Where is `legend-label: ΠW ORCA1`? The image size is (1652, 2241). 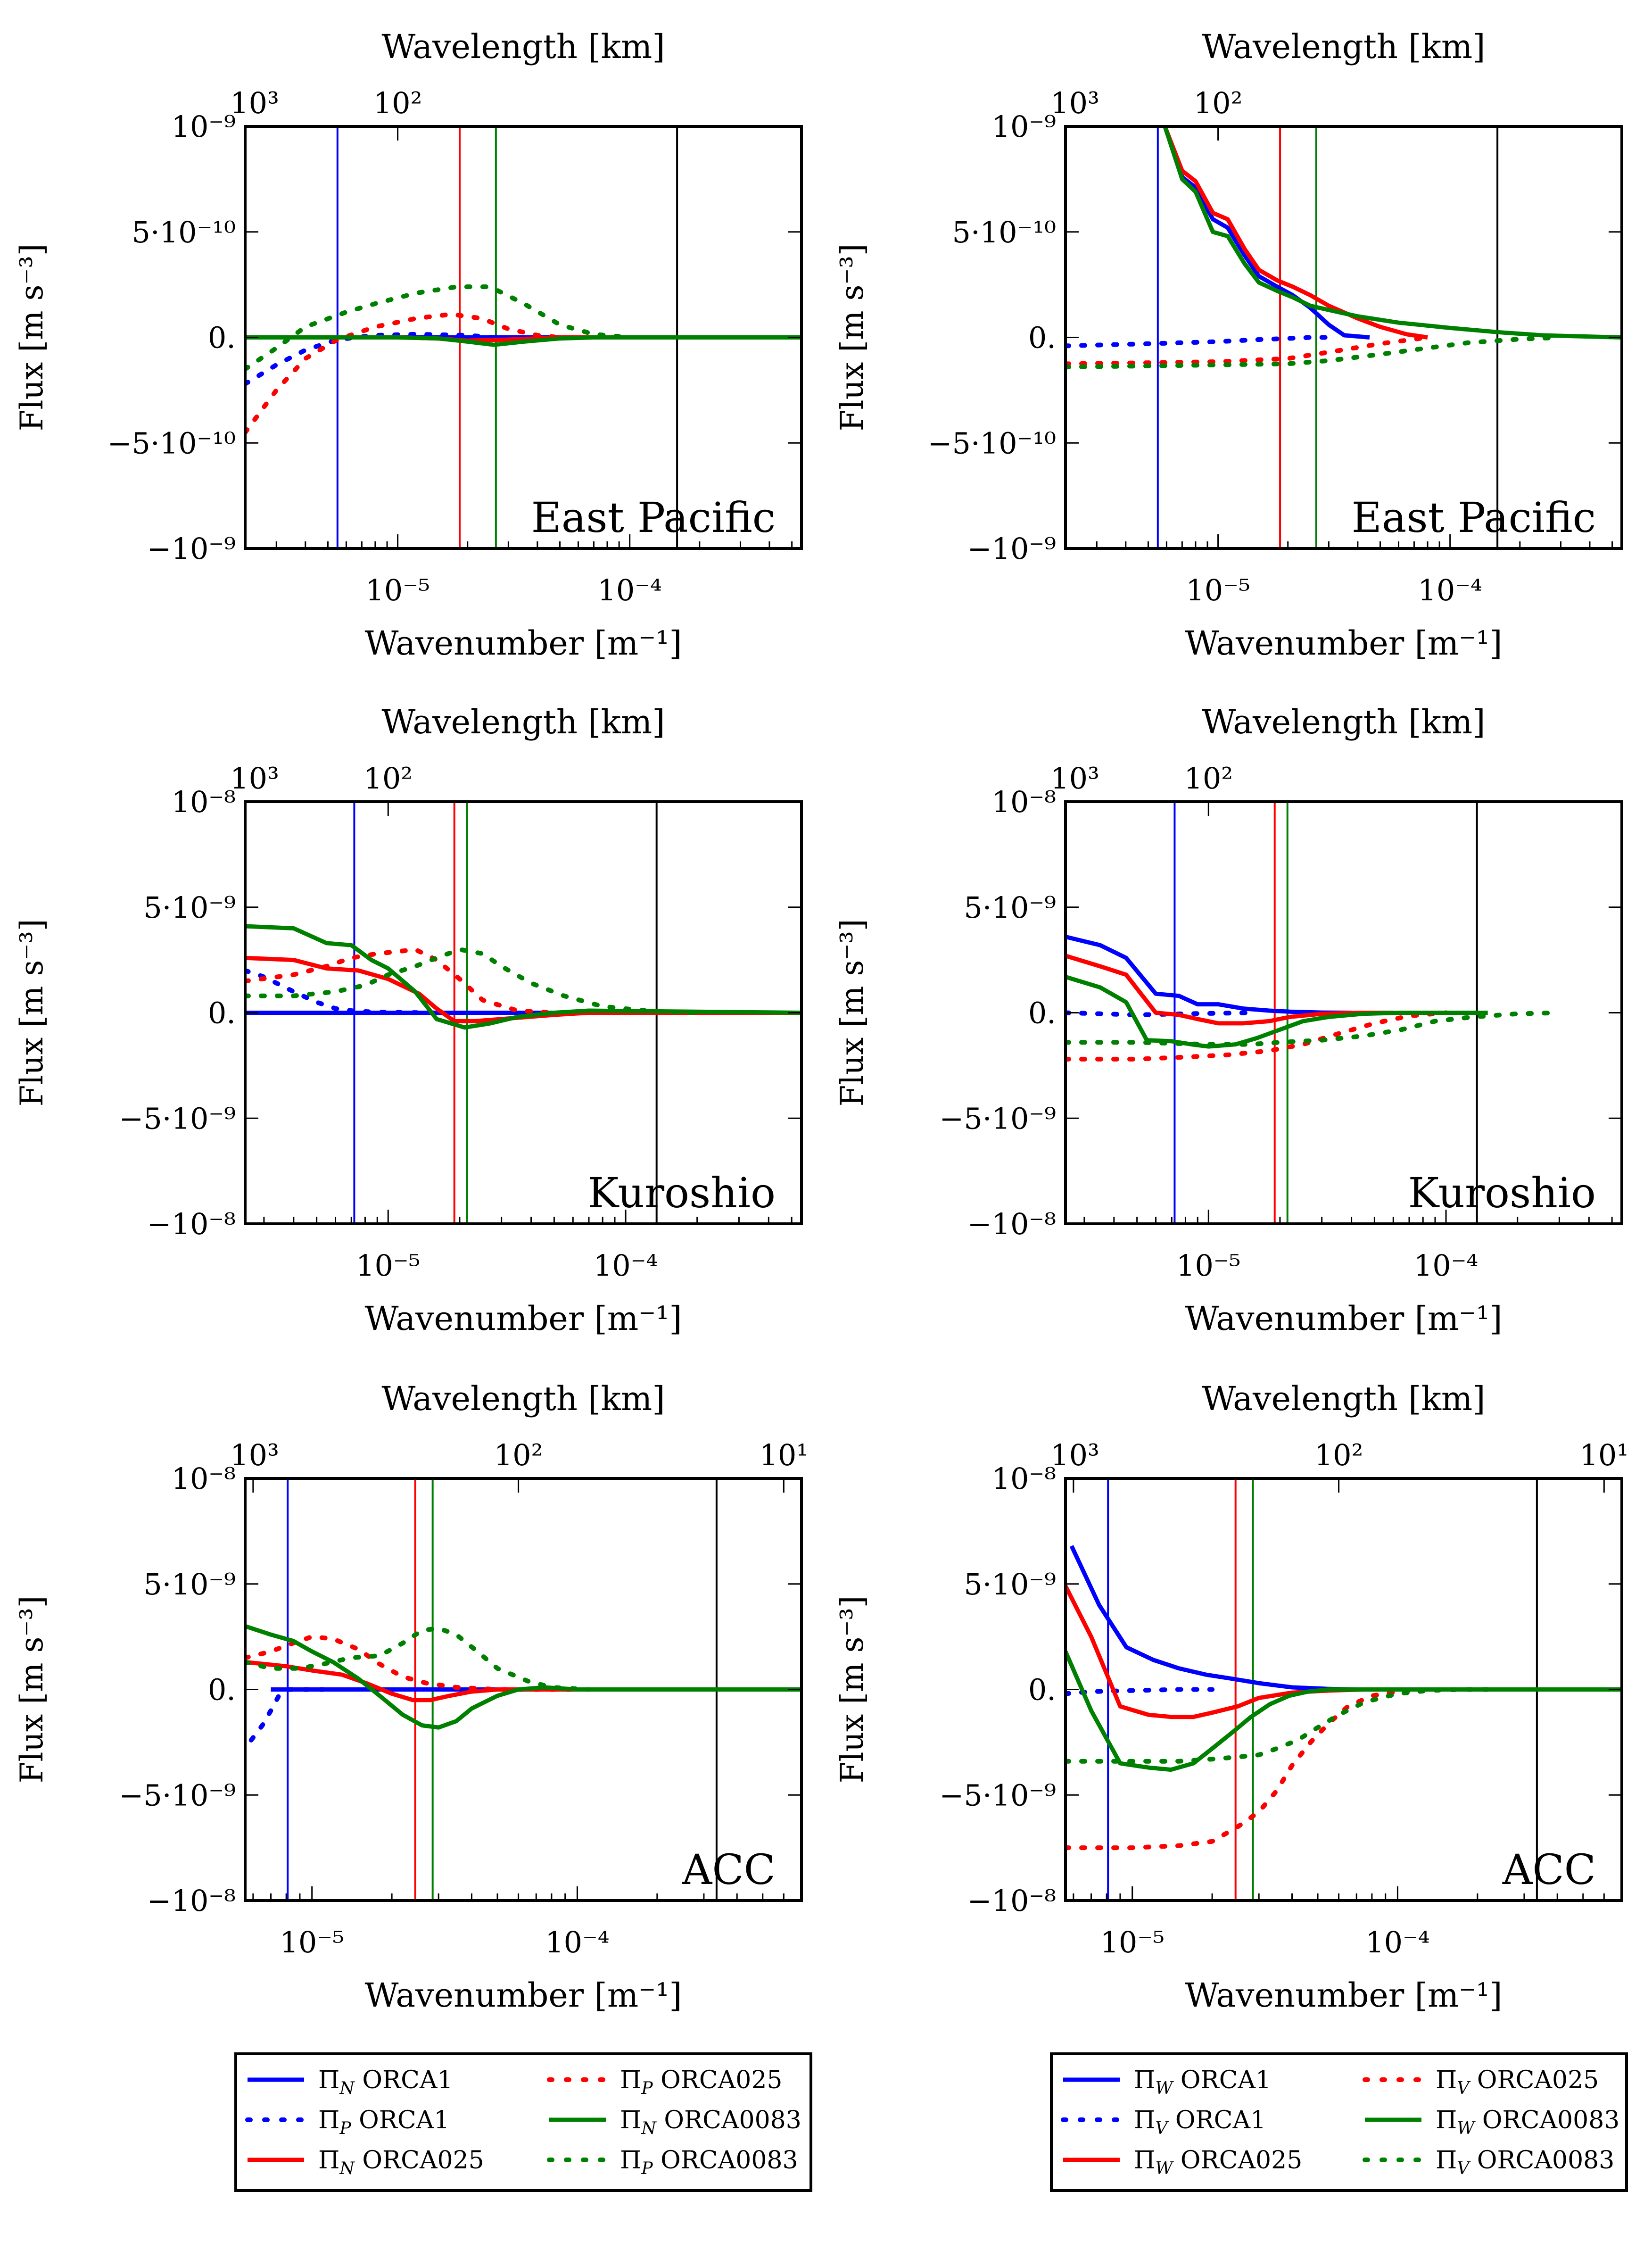 legend-label: ΠW ORCA1 is located at coordinates (1202, 2082).